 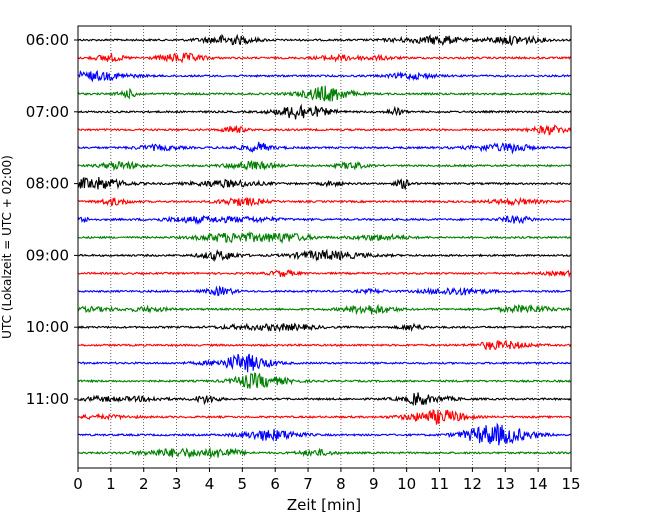 I want to click on y-tick-label: 07:00, so click(x=47, y=112).